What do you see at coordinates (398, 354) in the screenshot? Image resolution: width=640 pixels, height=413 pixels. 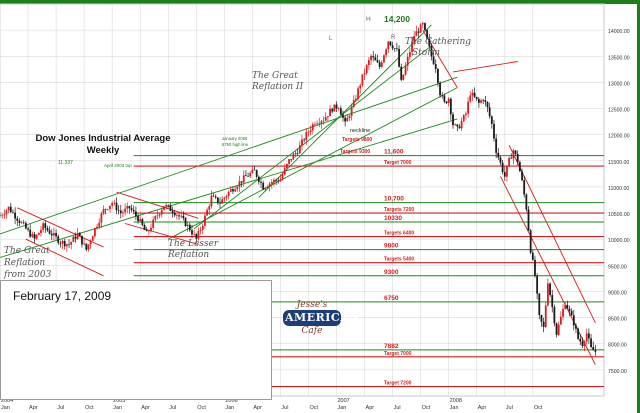 I see `level-label-11: Target 7000` at bounding box center [398, 354].